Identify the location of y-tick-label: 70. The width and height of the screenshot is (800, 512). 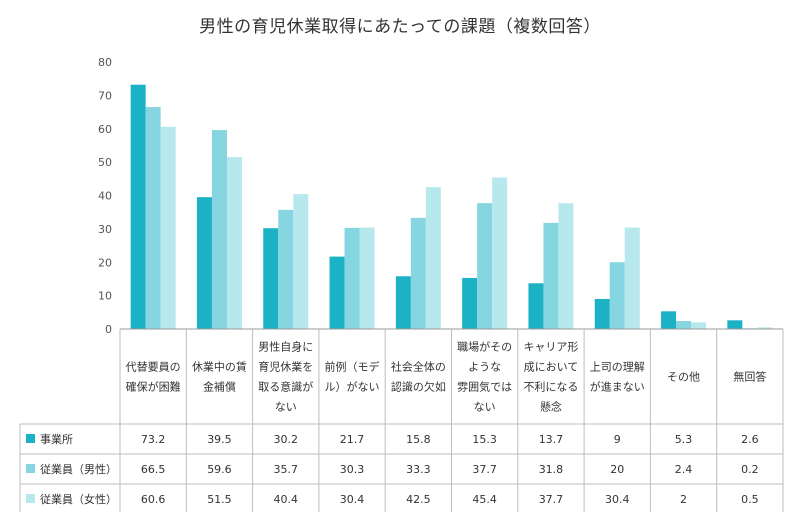
(105, 95).